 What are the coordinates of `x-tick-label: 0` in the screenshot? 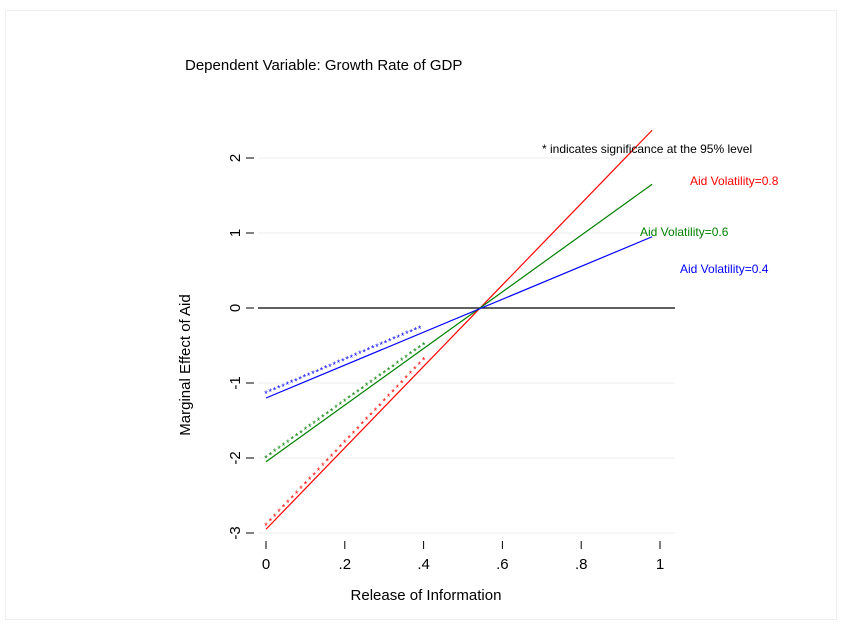 It's located at (266, 564).